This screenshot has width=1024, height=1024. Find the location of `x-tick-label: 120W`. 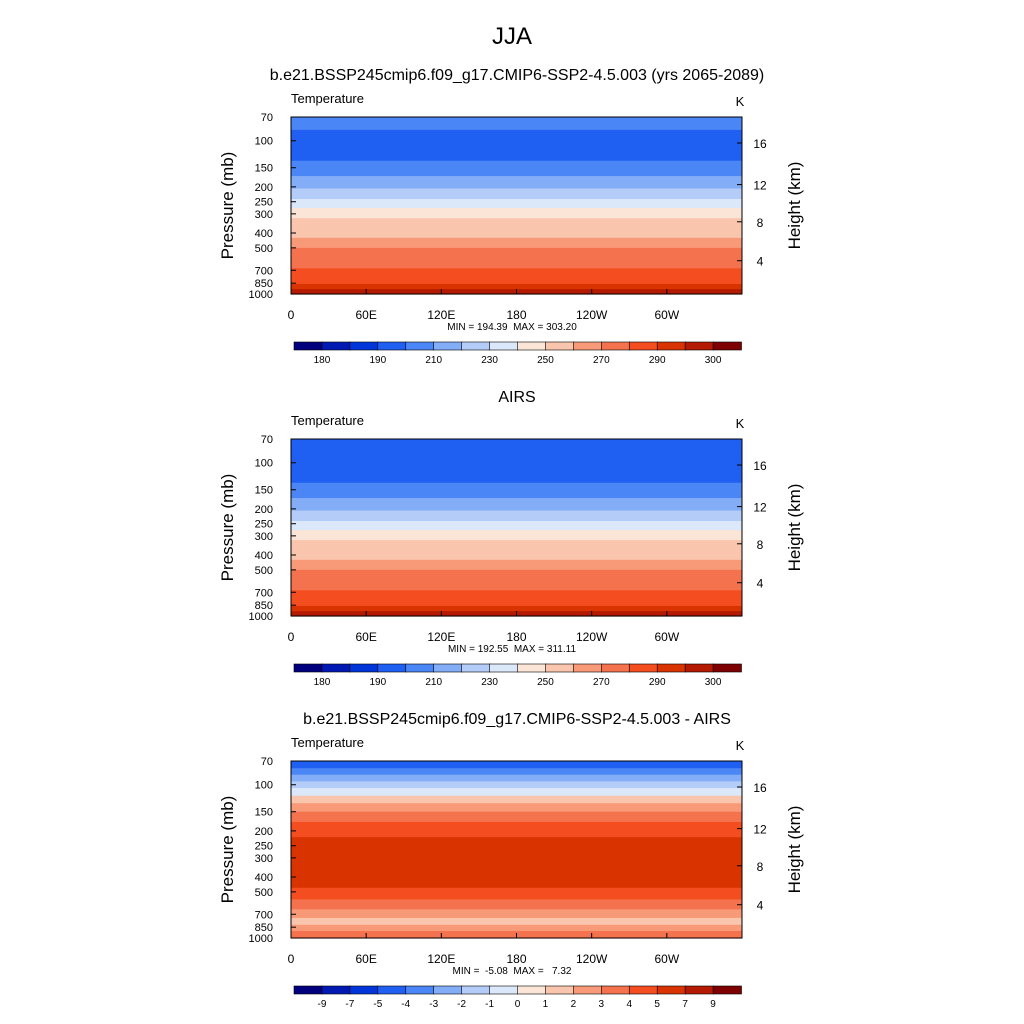

x-tick-label: 120W is located at coordinates (592, 315).